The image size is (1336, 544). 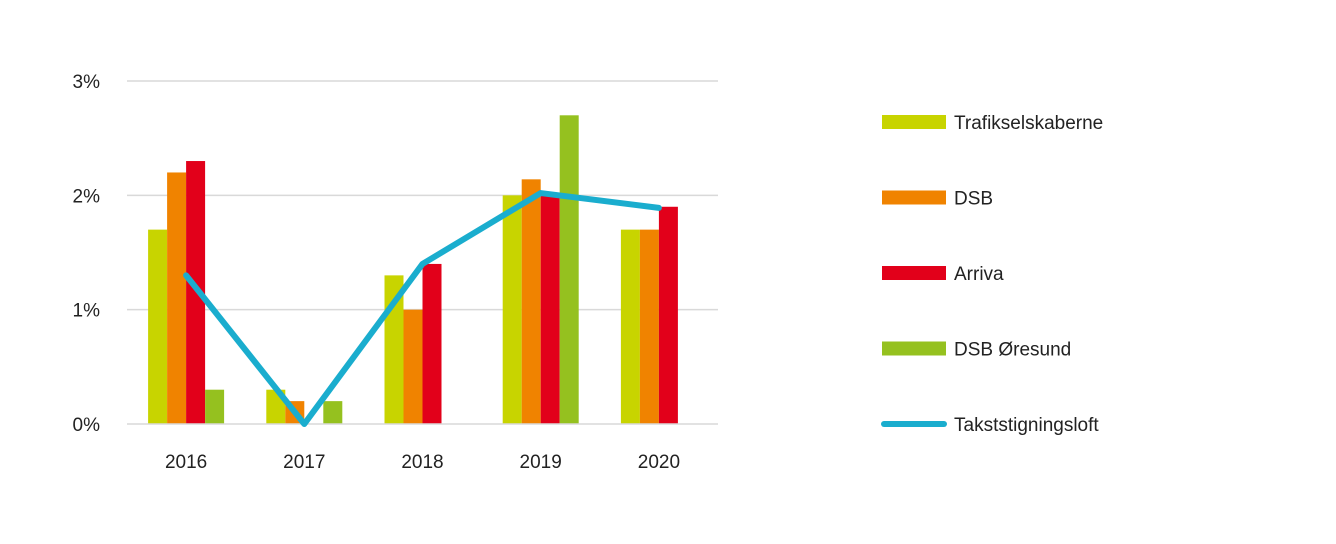 I want to click on legend-label: DSB, so click(x=973, y=199).